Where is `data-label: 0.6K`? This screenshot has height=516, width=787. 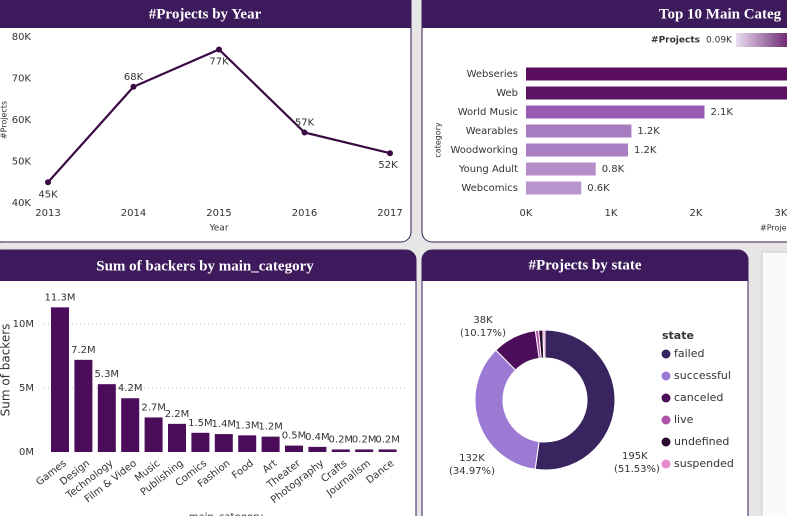 data-label: 0.6K is located at coordinates (598, 188).